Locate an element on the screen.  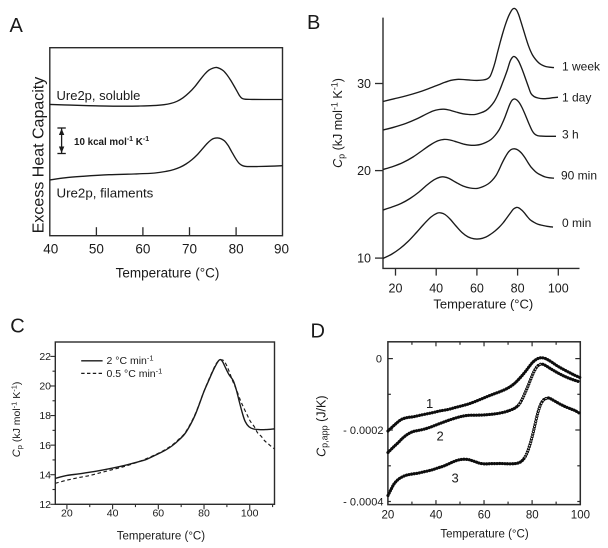
svg-text: 16 is located at coordinates (45, 446).